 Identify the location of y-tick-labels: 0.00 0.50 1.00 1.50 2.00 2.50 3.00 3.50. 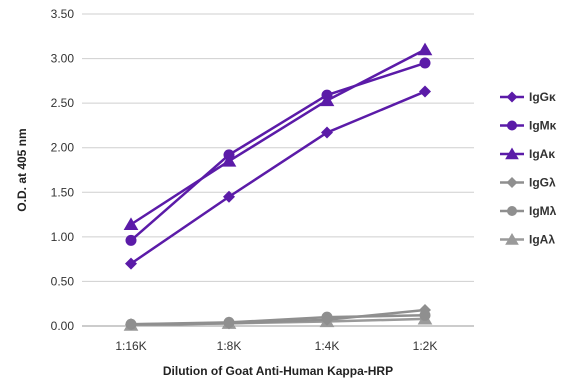
(63, 170).